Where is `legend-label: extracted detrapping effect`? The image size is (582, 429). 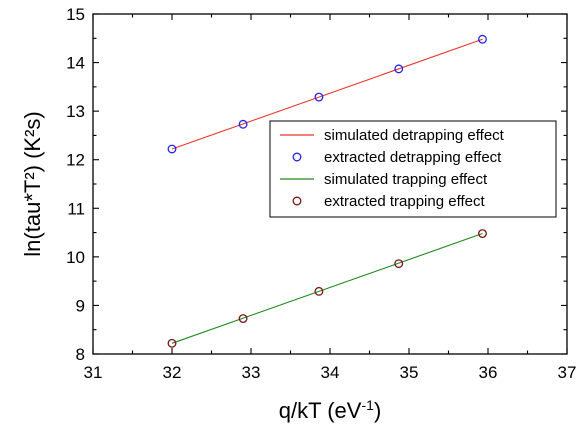
legend-label: extracted detrapping effect is located at coordinates (413, 157).